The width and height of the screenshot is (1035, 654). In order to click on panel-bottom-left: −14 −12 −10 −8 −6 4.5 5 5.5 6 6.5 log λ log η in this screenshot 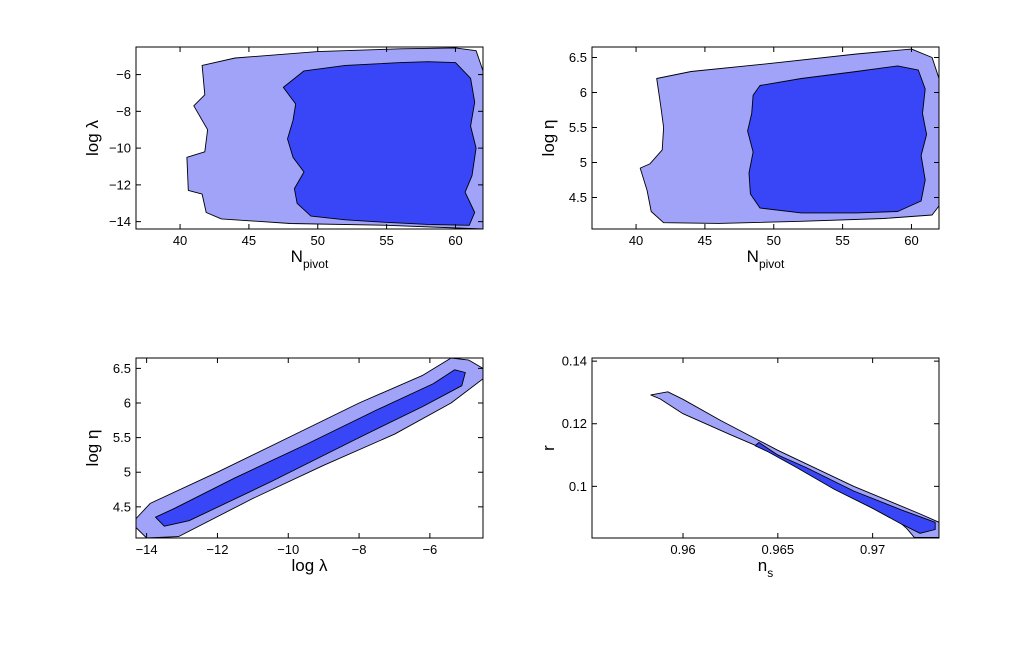, I will do `click(283, 466)`.